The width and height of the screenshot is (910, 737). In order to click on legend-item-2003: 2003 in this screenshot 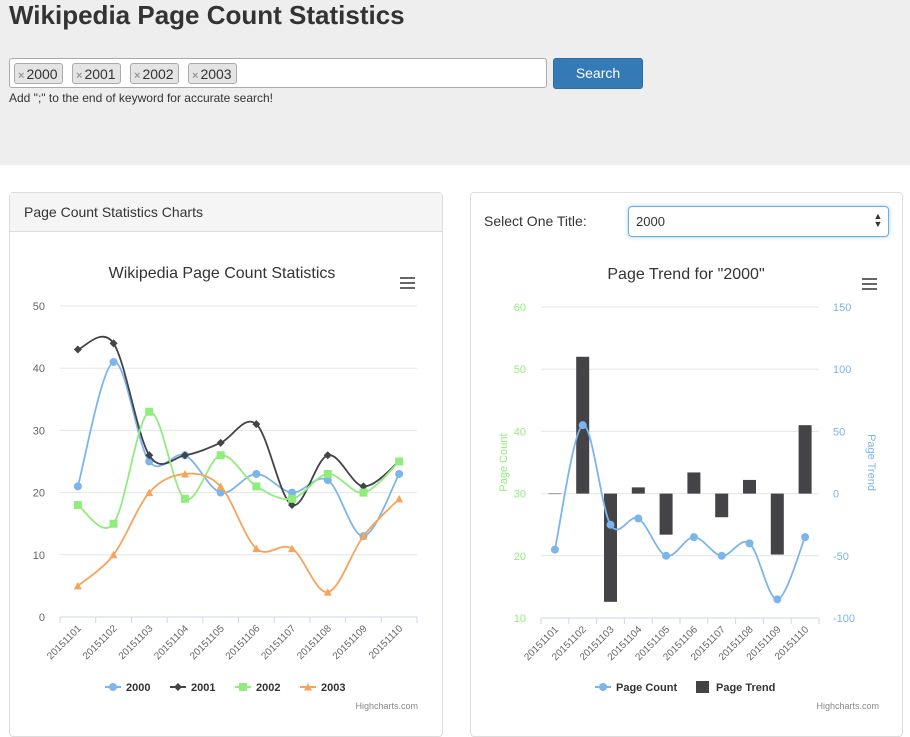, I will do `click(322, 688)`.